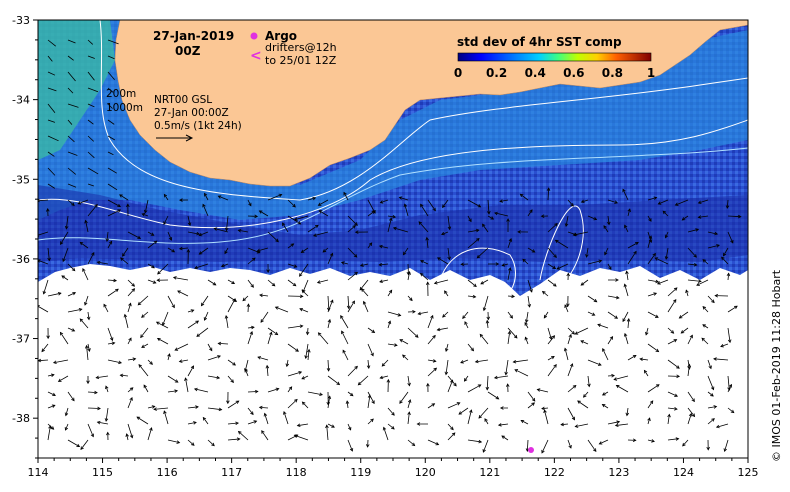 Image resolution: width=790 pixels, height=492 pixels. Describe the element at coordinates (21, 259) in the screenshot. I see `y-tick-label: -36` at that location.